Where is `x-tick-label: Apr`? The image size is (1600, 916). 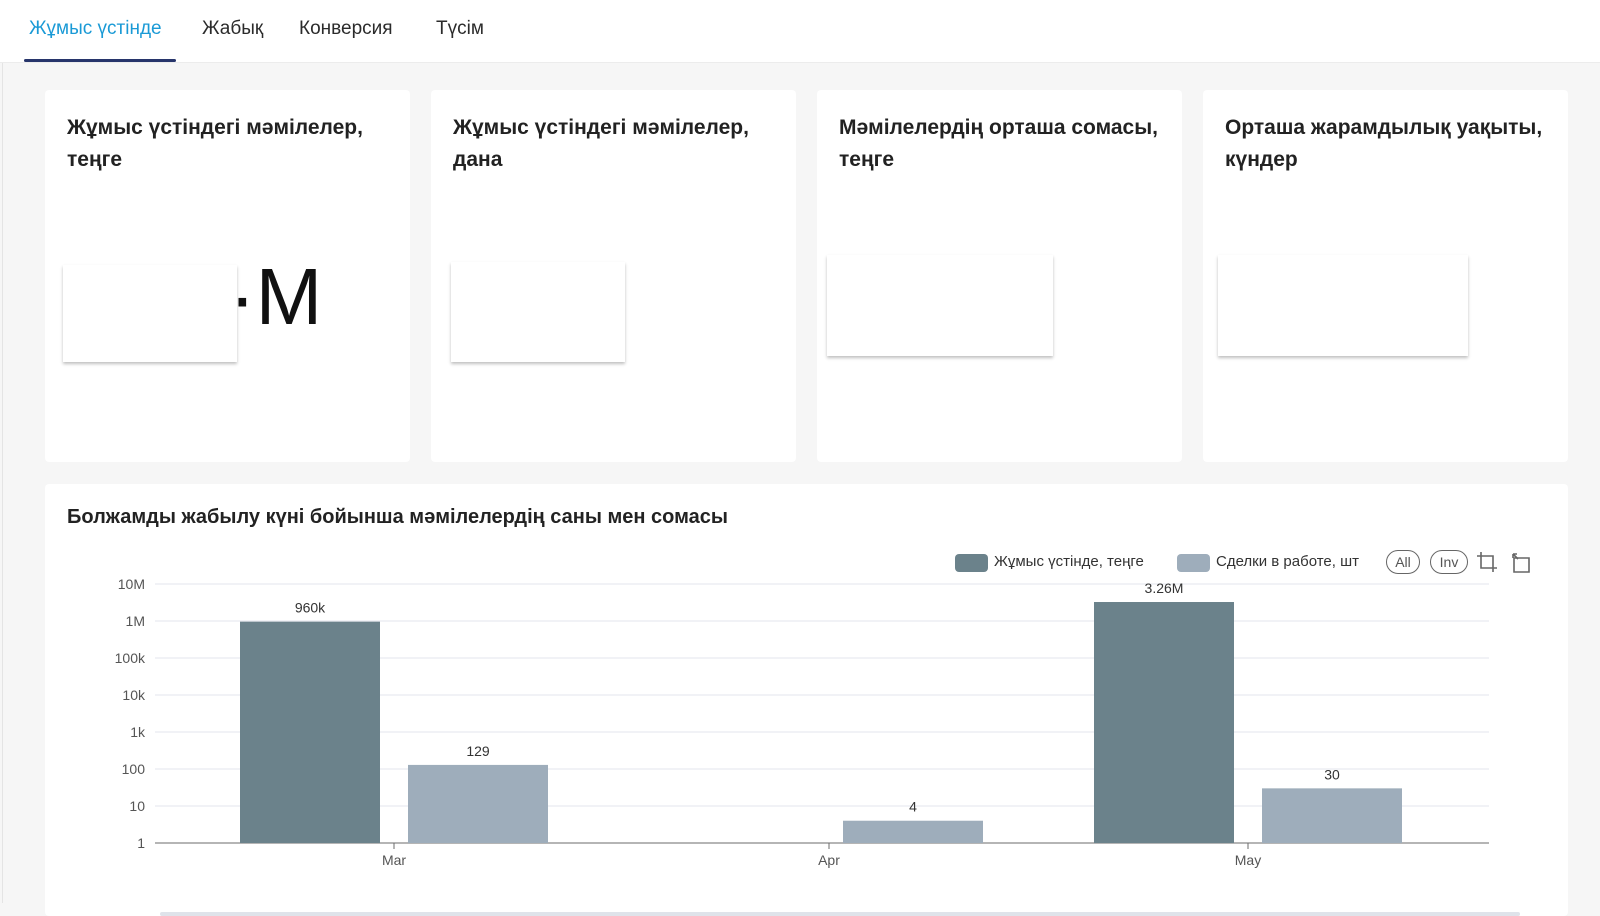
x-tick-label: Apr is located at coordinates (829, 860).